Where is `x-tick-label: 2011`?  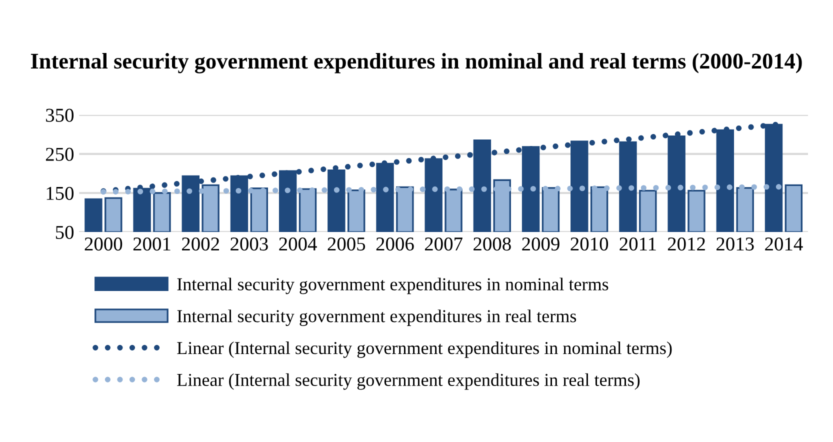 x-tick-label: 2011 is located at coordinates (638, 244).